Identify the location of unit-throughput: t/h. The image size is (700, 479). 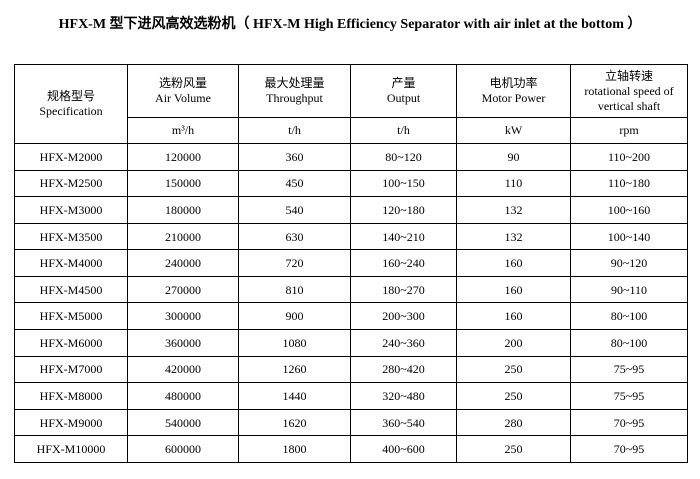
(294, 130).